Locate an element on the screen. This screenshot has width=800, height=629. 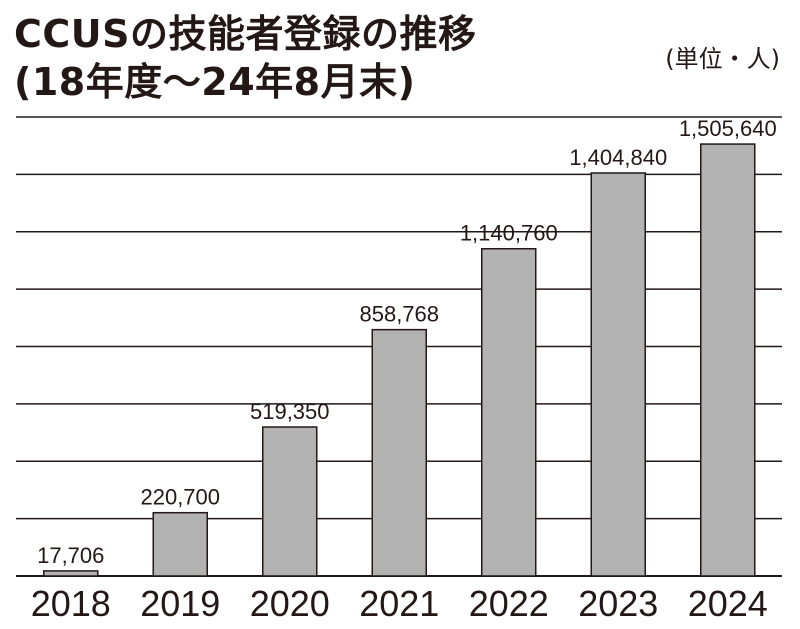
chart-title-line-1: CCUSの技能者登録の推移 is located at coordinates (245, 34).